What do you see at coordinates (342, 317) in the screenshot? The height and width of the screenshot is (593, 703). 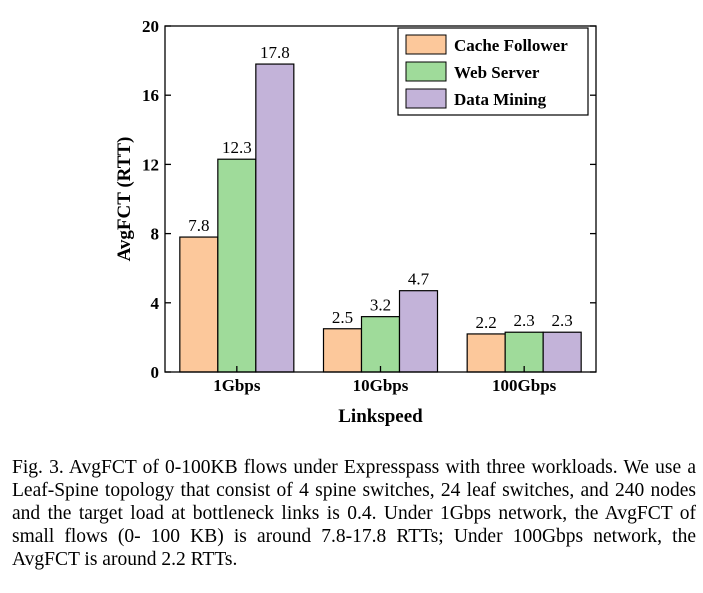 I see `bar-value-label: 2.5` at bounding box center [342, 317].